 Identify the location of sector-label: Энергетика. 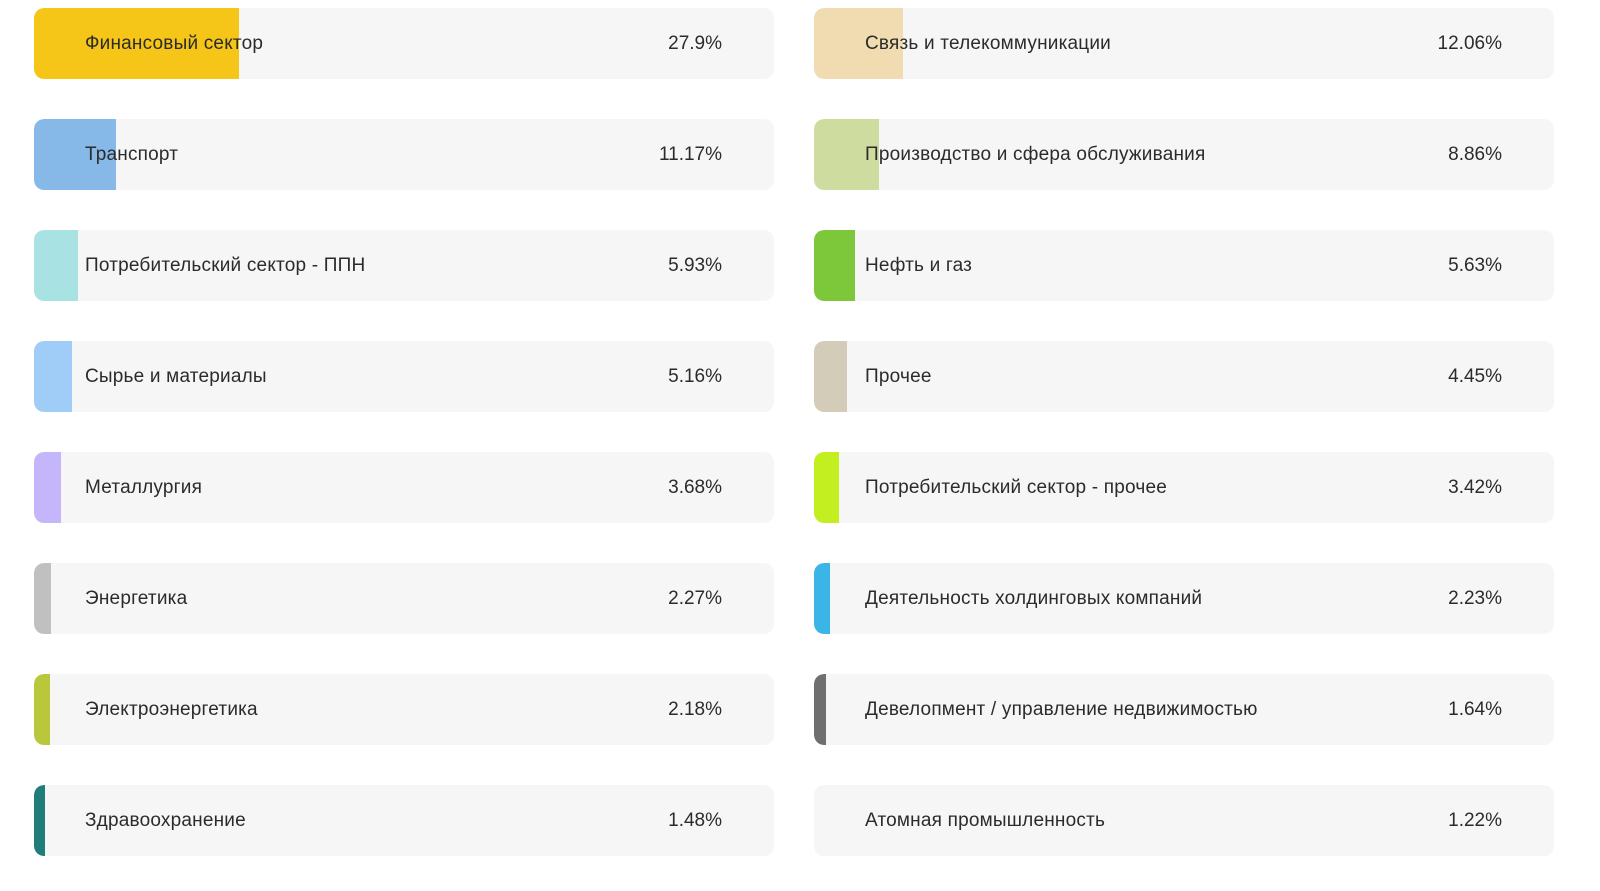
(136, 598).